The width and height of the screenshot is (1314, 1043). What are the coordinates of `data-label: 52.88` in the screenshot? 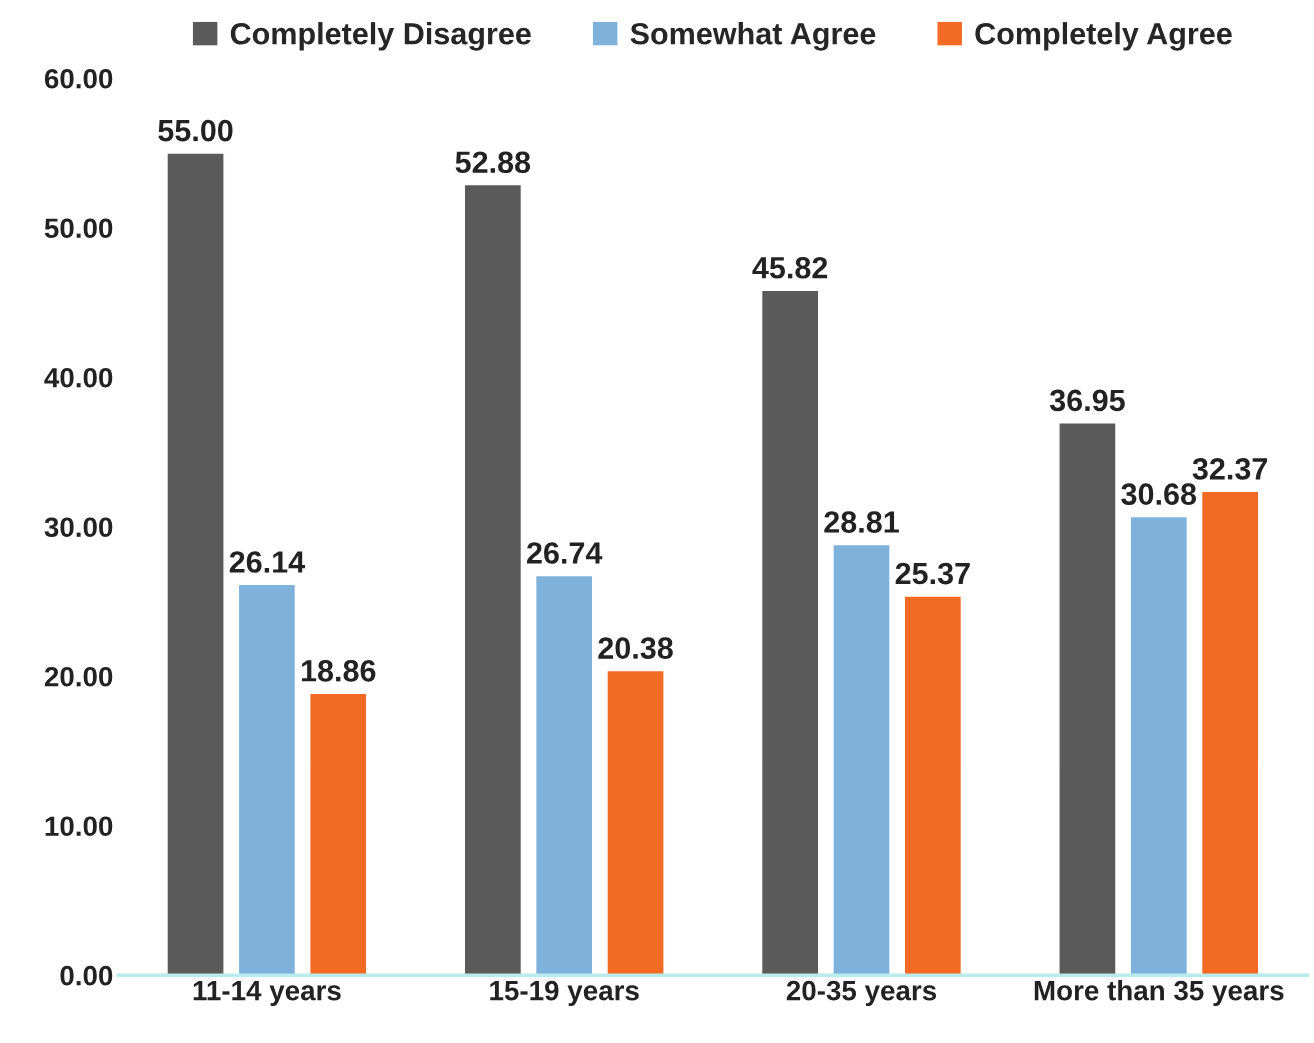 It's located at (493, 162).